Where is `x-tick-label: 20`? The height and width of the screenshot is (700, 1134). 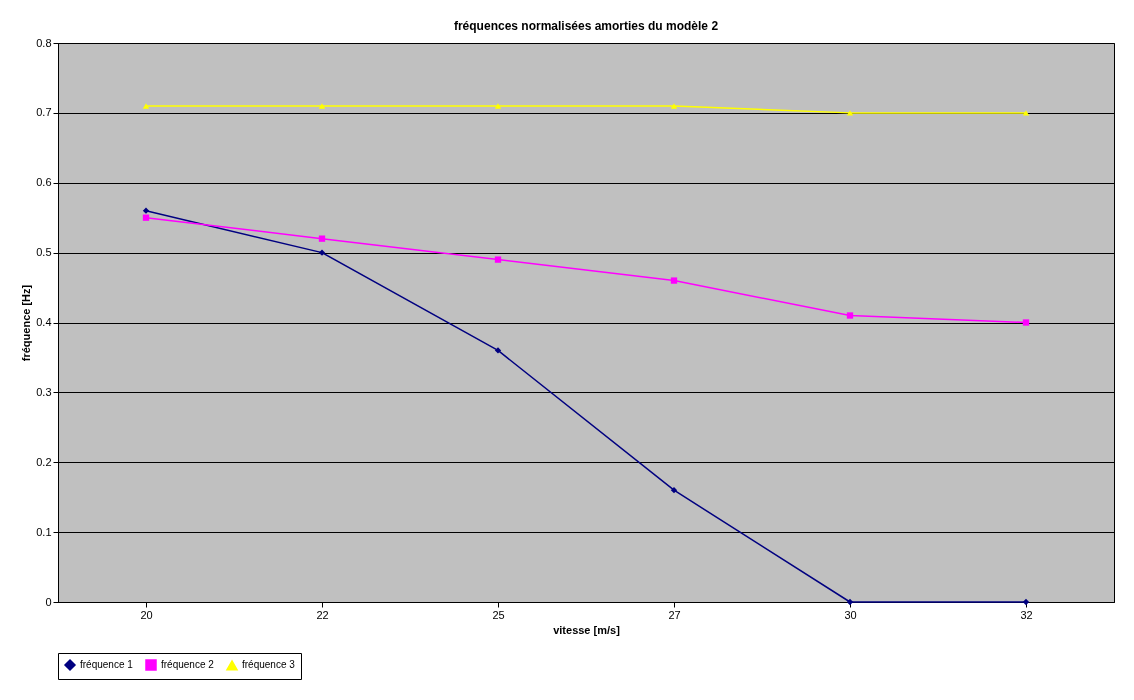 x-tick-label: 20 is located at coordinates (146, 614).